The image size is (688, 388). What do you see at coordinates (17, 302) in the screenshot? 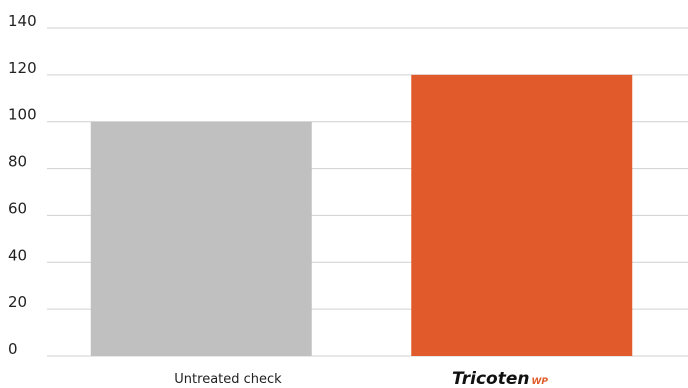
I see `y-tick-label-20: 20` at bounding box center [17, 302].